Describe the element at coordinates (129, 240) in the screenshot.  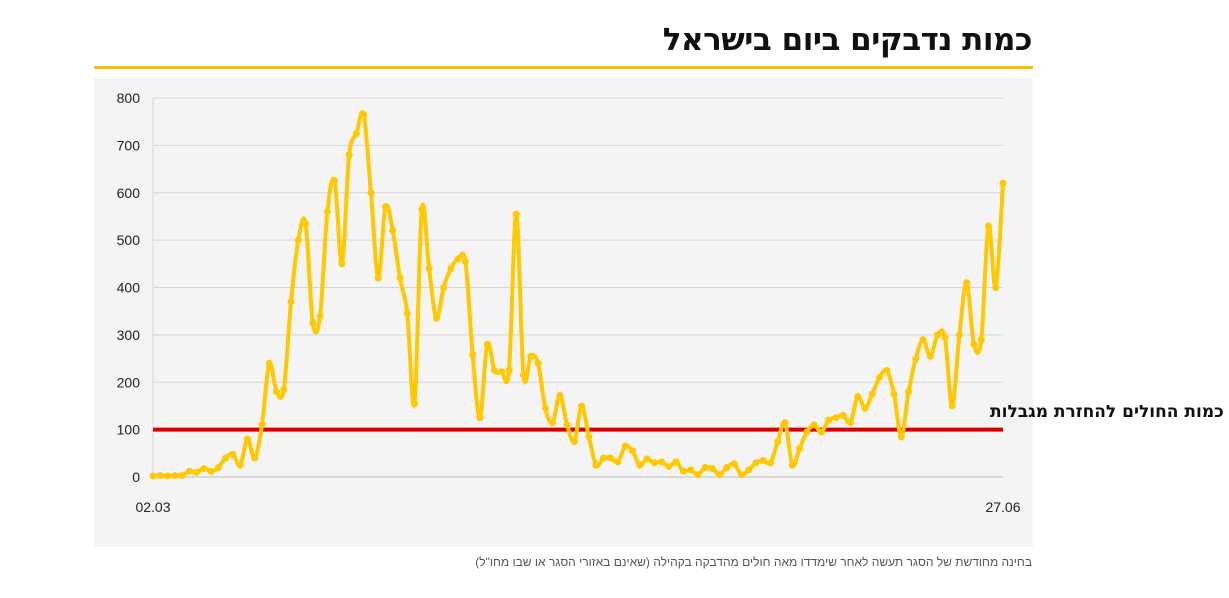
I see `y-tick-label: 500` at that location.